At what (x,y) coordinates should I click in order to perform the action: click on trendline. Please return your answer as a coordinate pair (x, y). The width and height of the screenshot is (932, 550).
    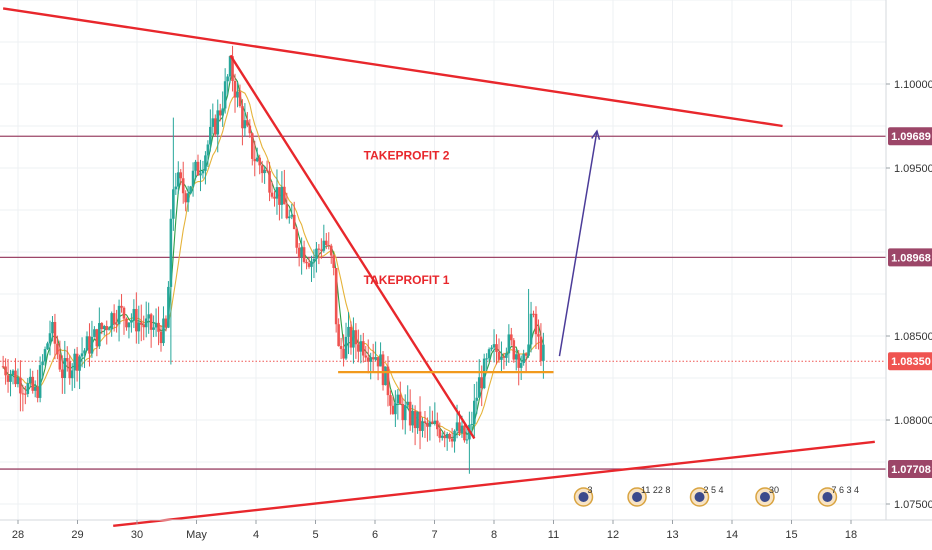
    Looking at the image, I should click on (494, 484).